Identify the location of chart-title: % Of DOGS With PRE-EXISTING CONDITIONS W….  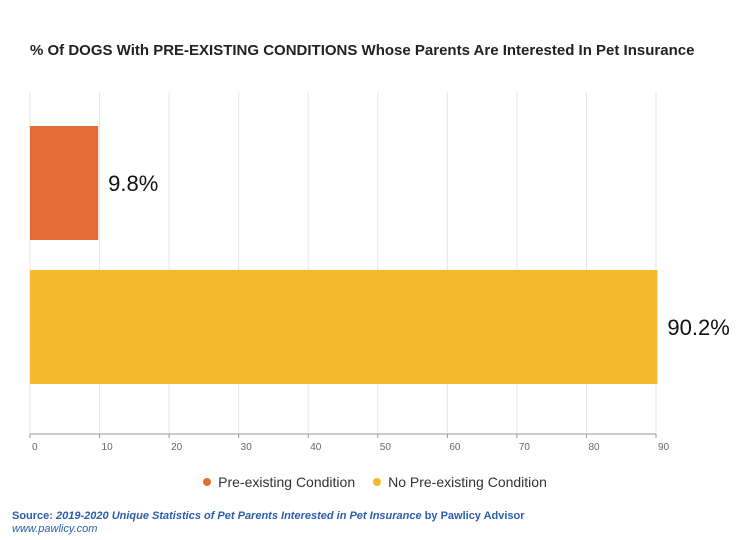
(362, 50).